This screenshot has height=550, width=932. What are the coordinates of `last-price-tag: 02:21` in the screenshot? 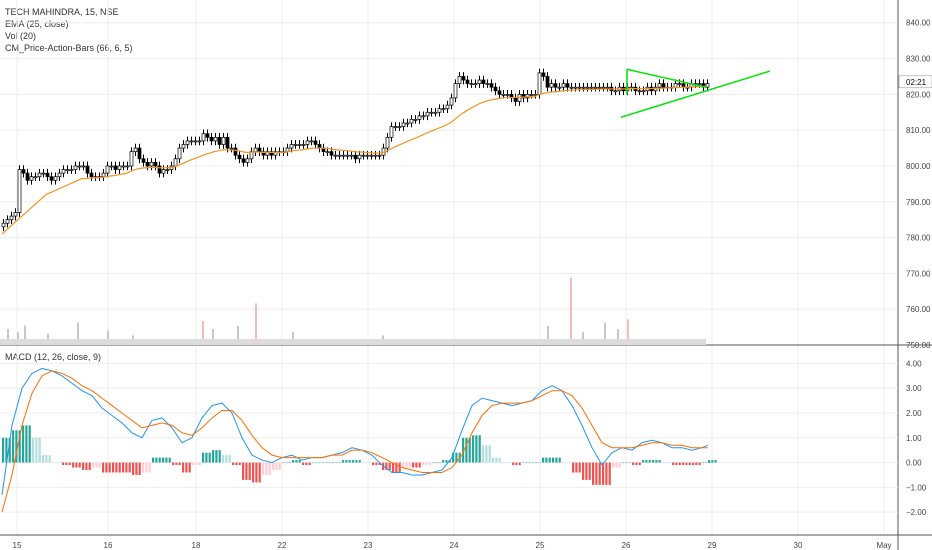 It's located at (916, 82).